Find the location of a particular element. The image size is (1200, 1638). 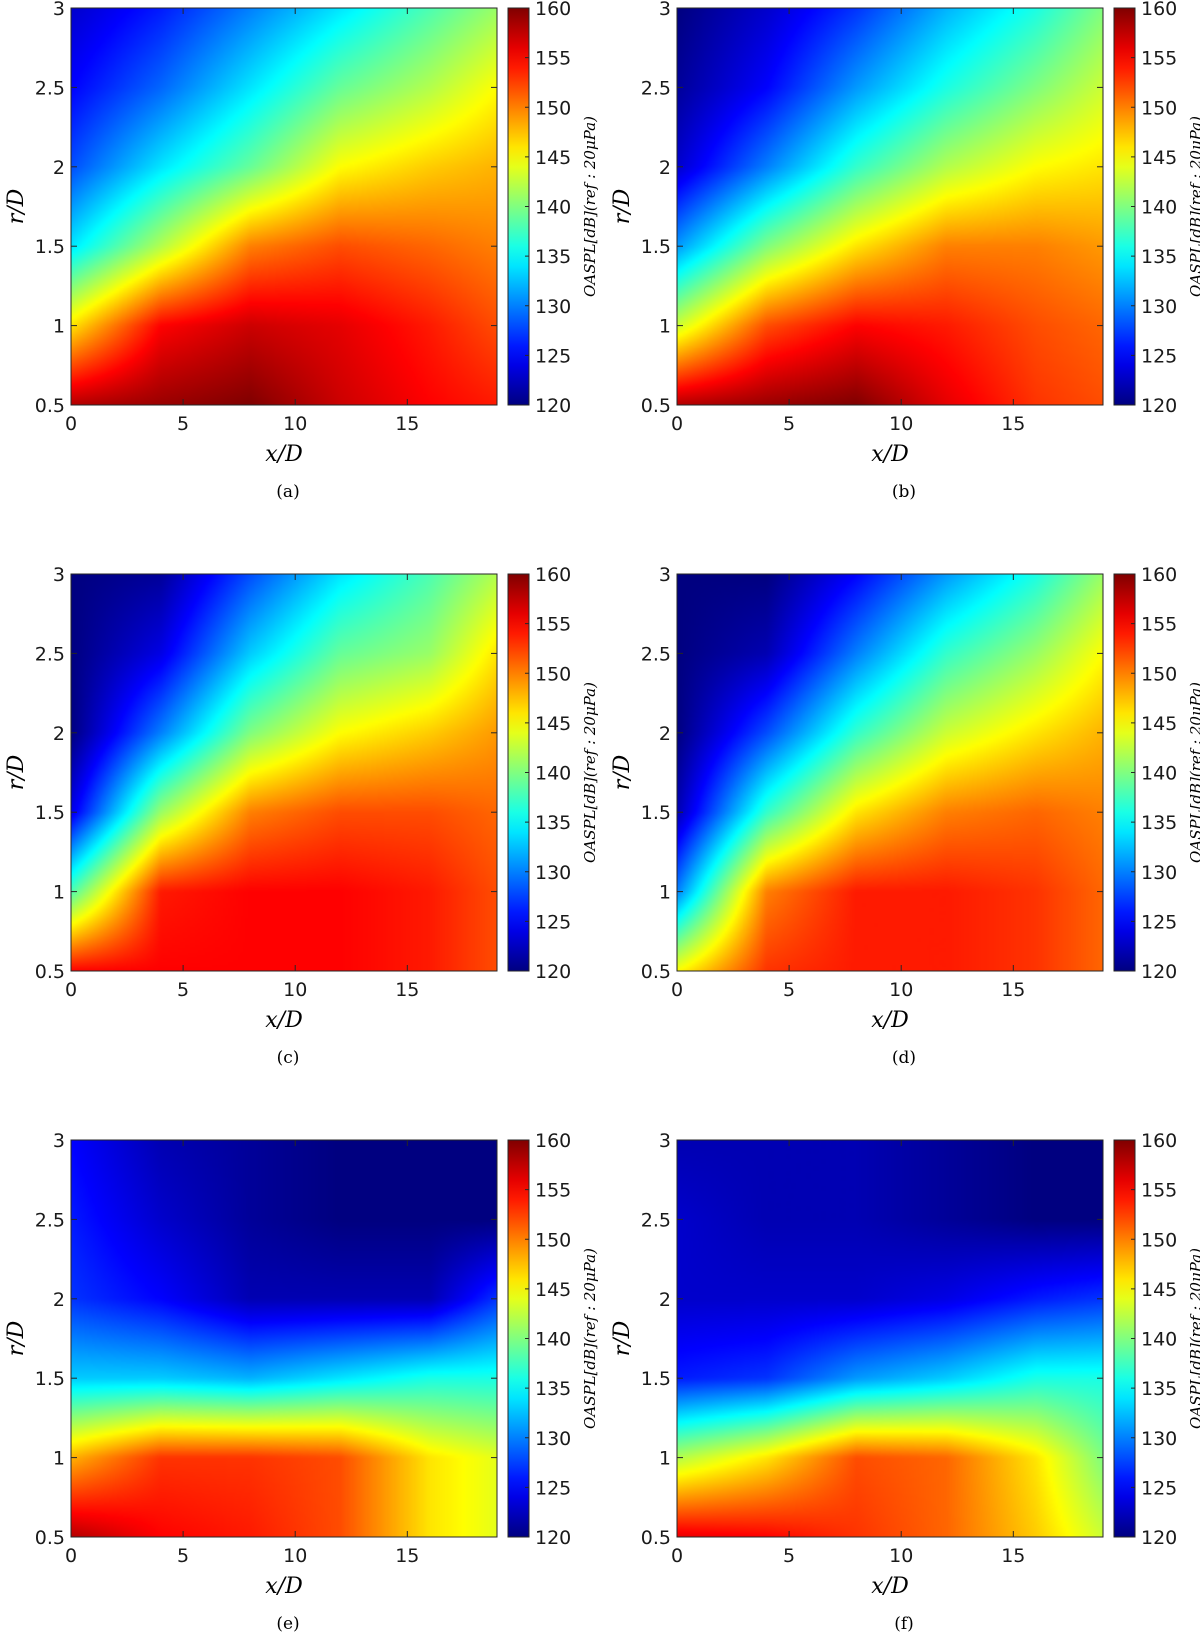

subfigure-caption: (c) is located at coordinates (288, 1058).